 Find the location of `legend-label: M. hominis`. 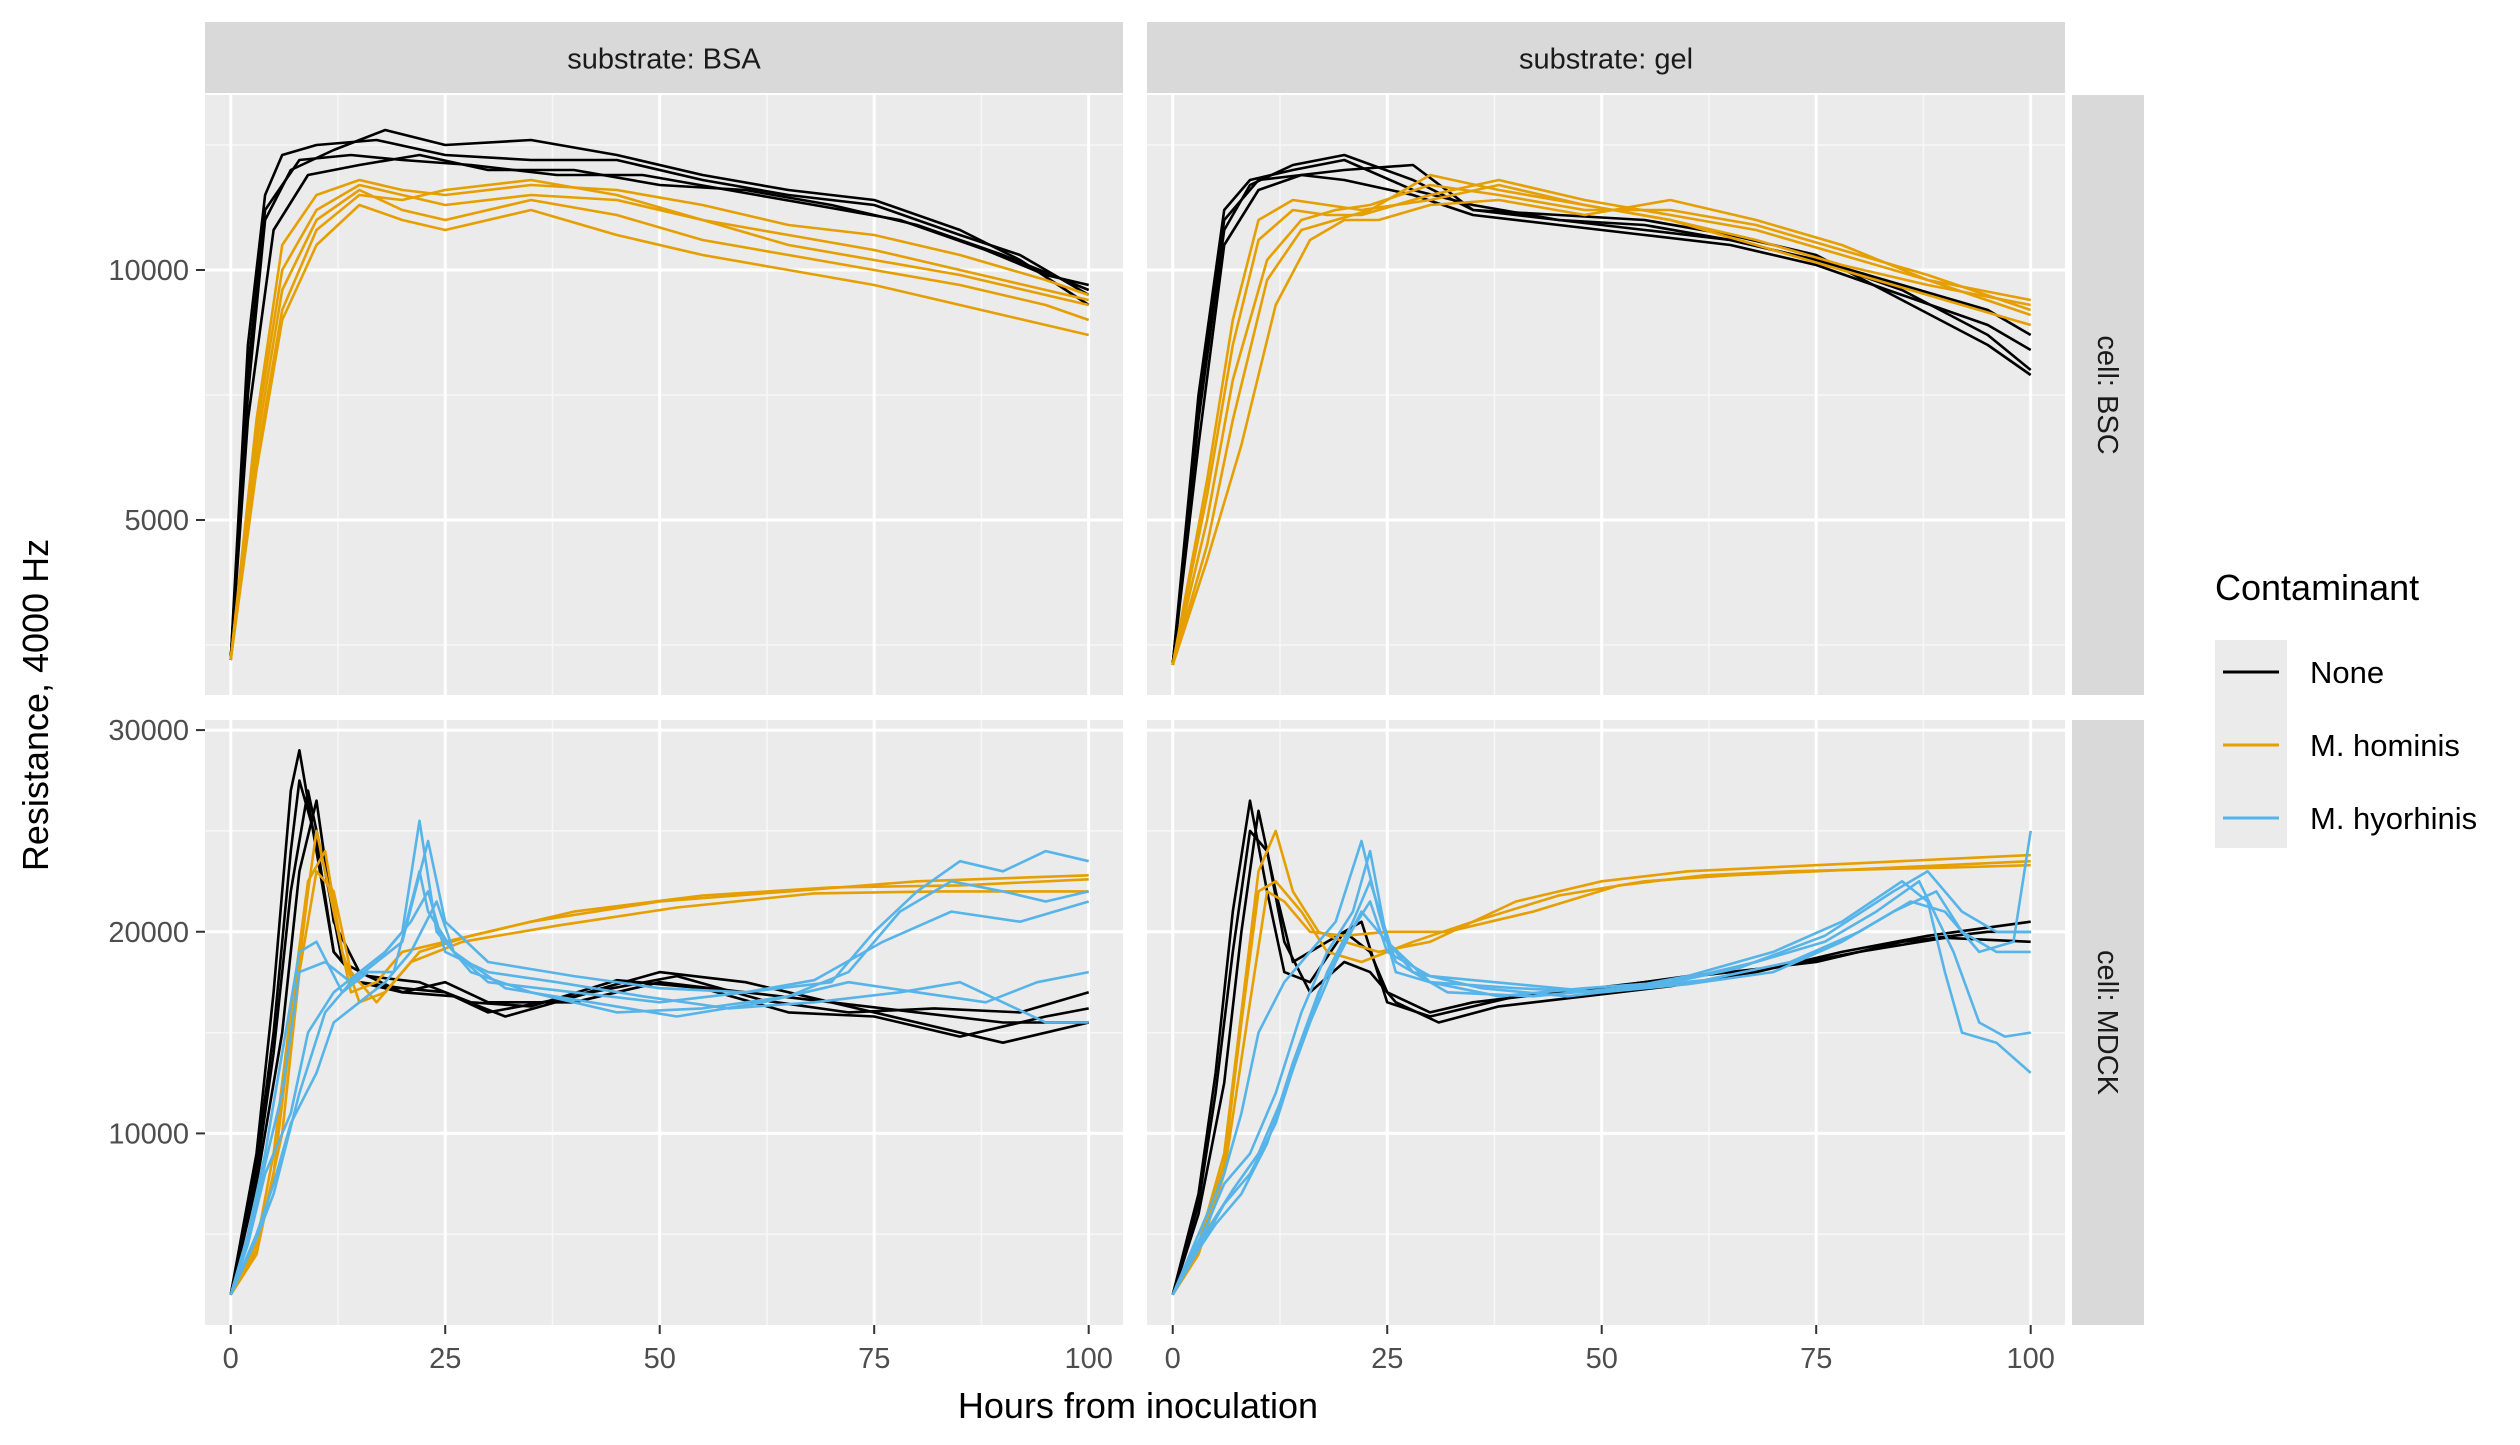

legend-label: M. hominis is located at coordinates (2385, 745).